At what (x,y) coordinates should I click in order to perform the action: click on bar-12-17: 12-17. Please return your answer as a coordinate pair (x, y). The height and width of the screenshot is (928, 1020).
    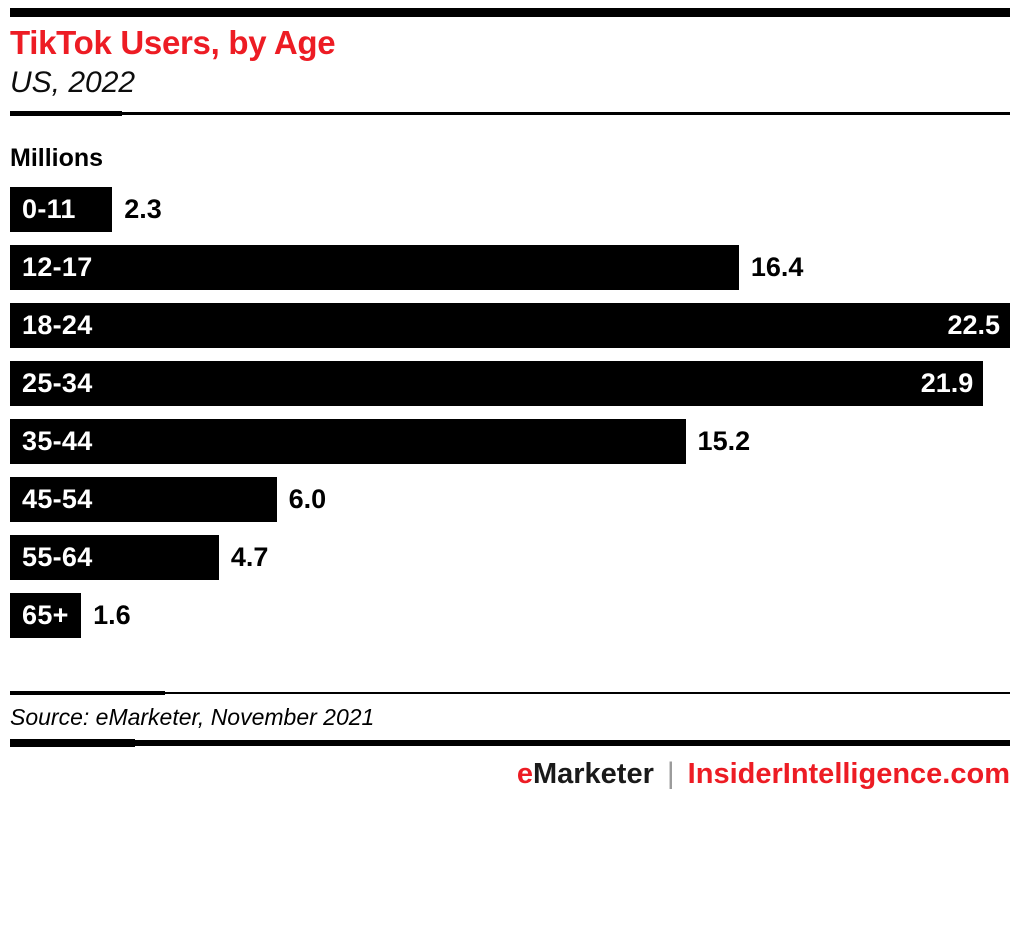
    Looking at the image, I should click on (374, 268).